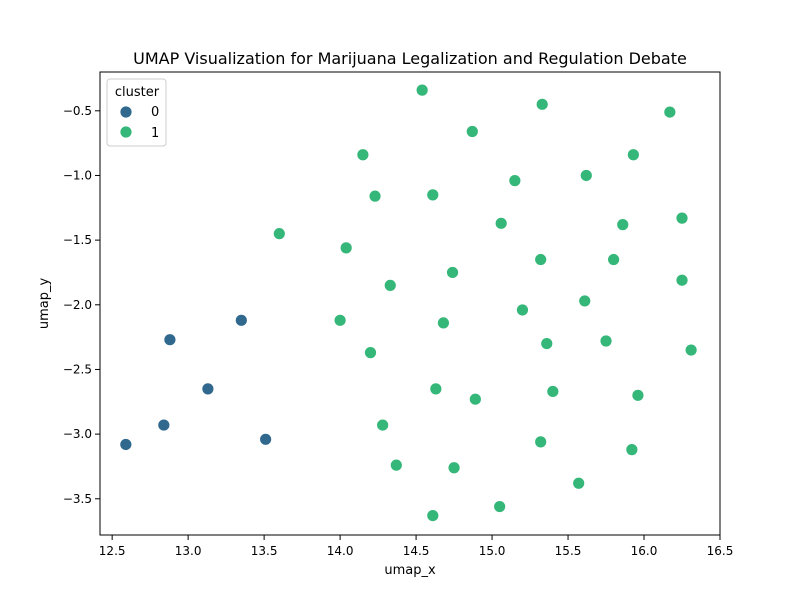 The width and height of the screenshot is (800, 604). What do you see at coordinates (77, 499) in the screenshot?
I see `y-tick-label: −3.5` at bounding box center [77, 499].